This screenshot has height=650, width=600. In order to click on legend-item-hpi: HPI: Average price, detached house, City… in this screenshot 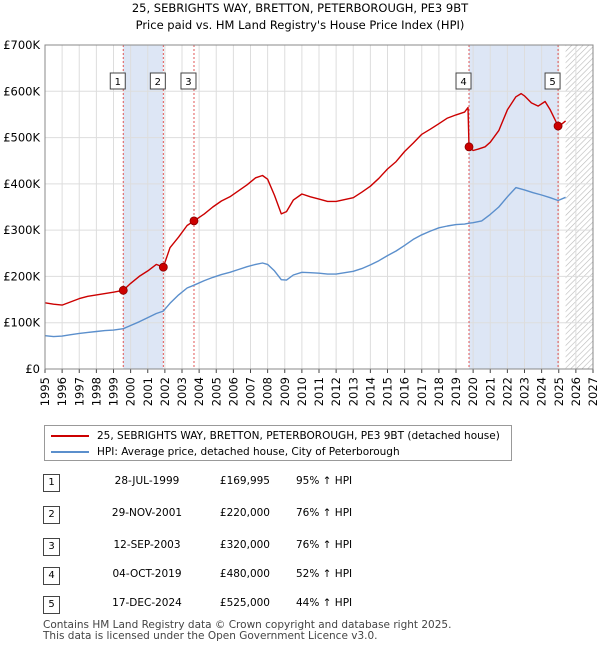, I will do `click(225, 452)`.